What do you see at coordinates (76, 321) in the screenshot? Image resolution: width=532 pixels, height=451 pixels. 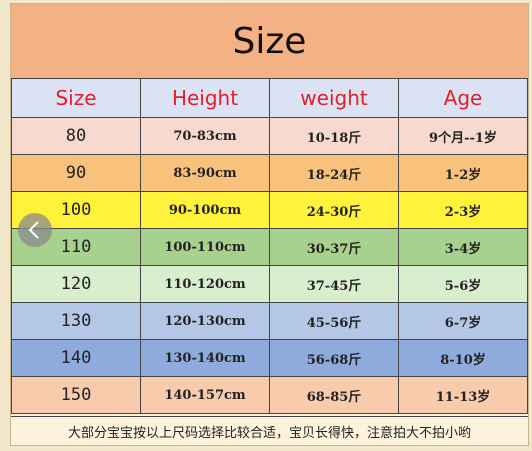 I see `table-cell: 130` at bounding box center [76, 321].